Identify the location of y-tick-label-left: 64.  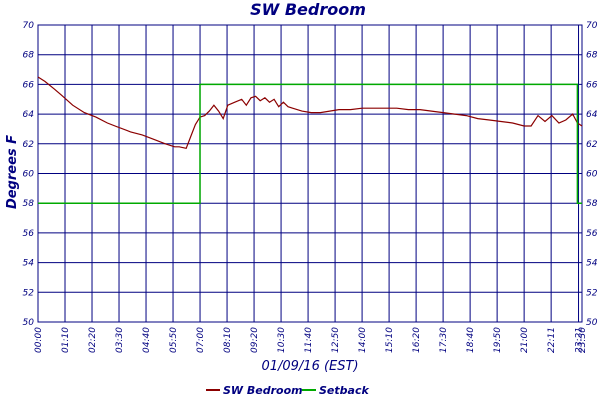
(29, 115).